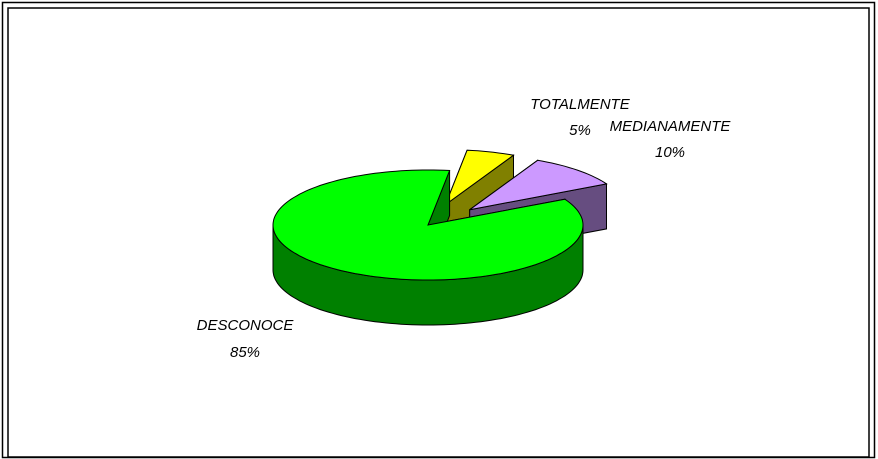 Image resolution: width=878 pixels, height=459 pixels. I want to click on slice-value-label: 85%, so click(245, 352).